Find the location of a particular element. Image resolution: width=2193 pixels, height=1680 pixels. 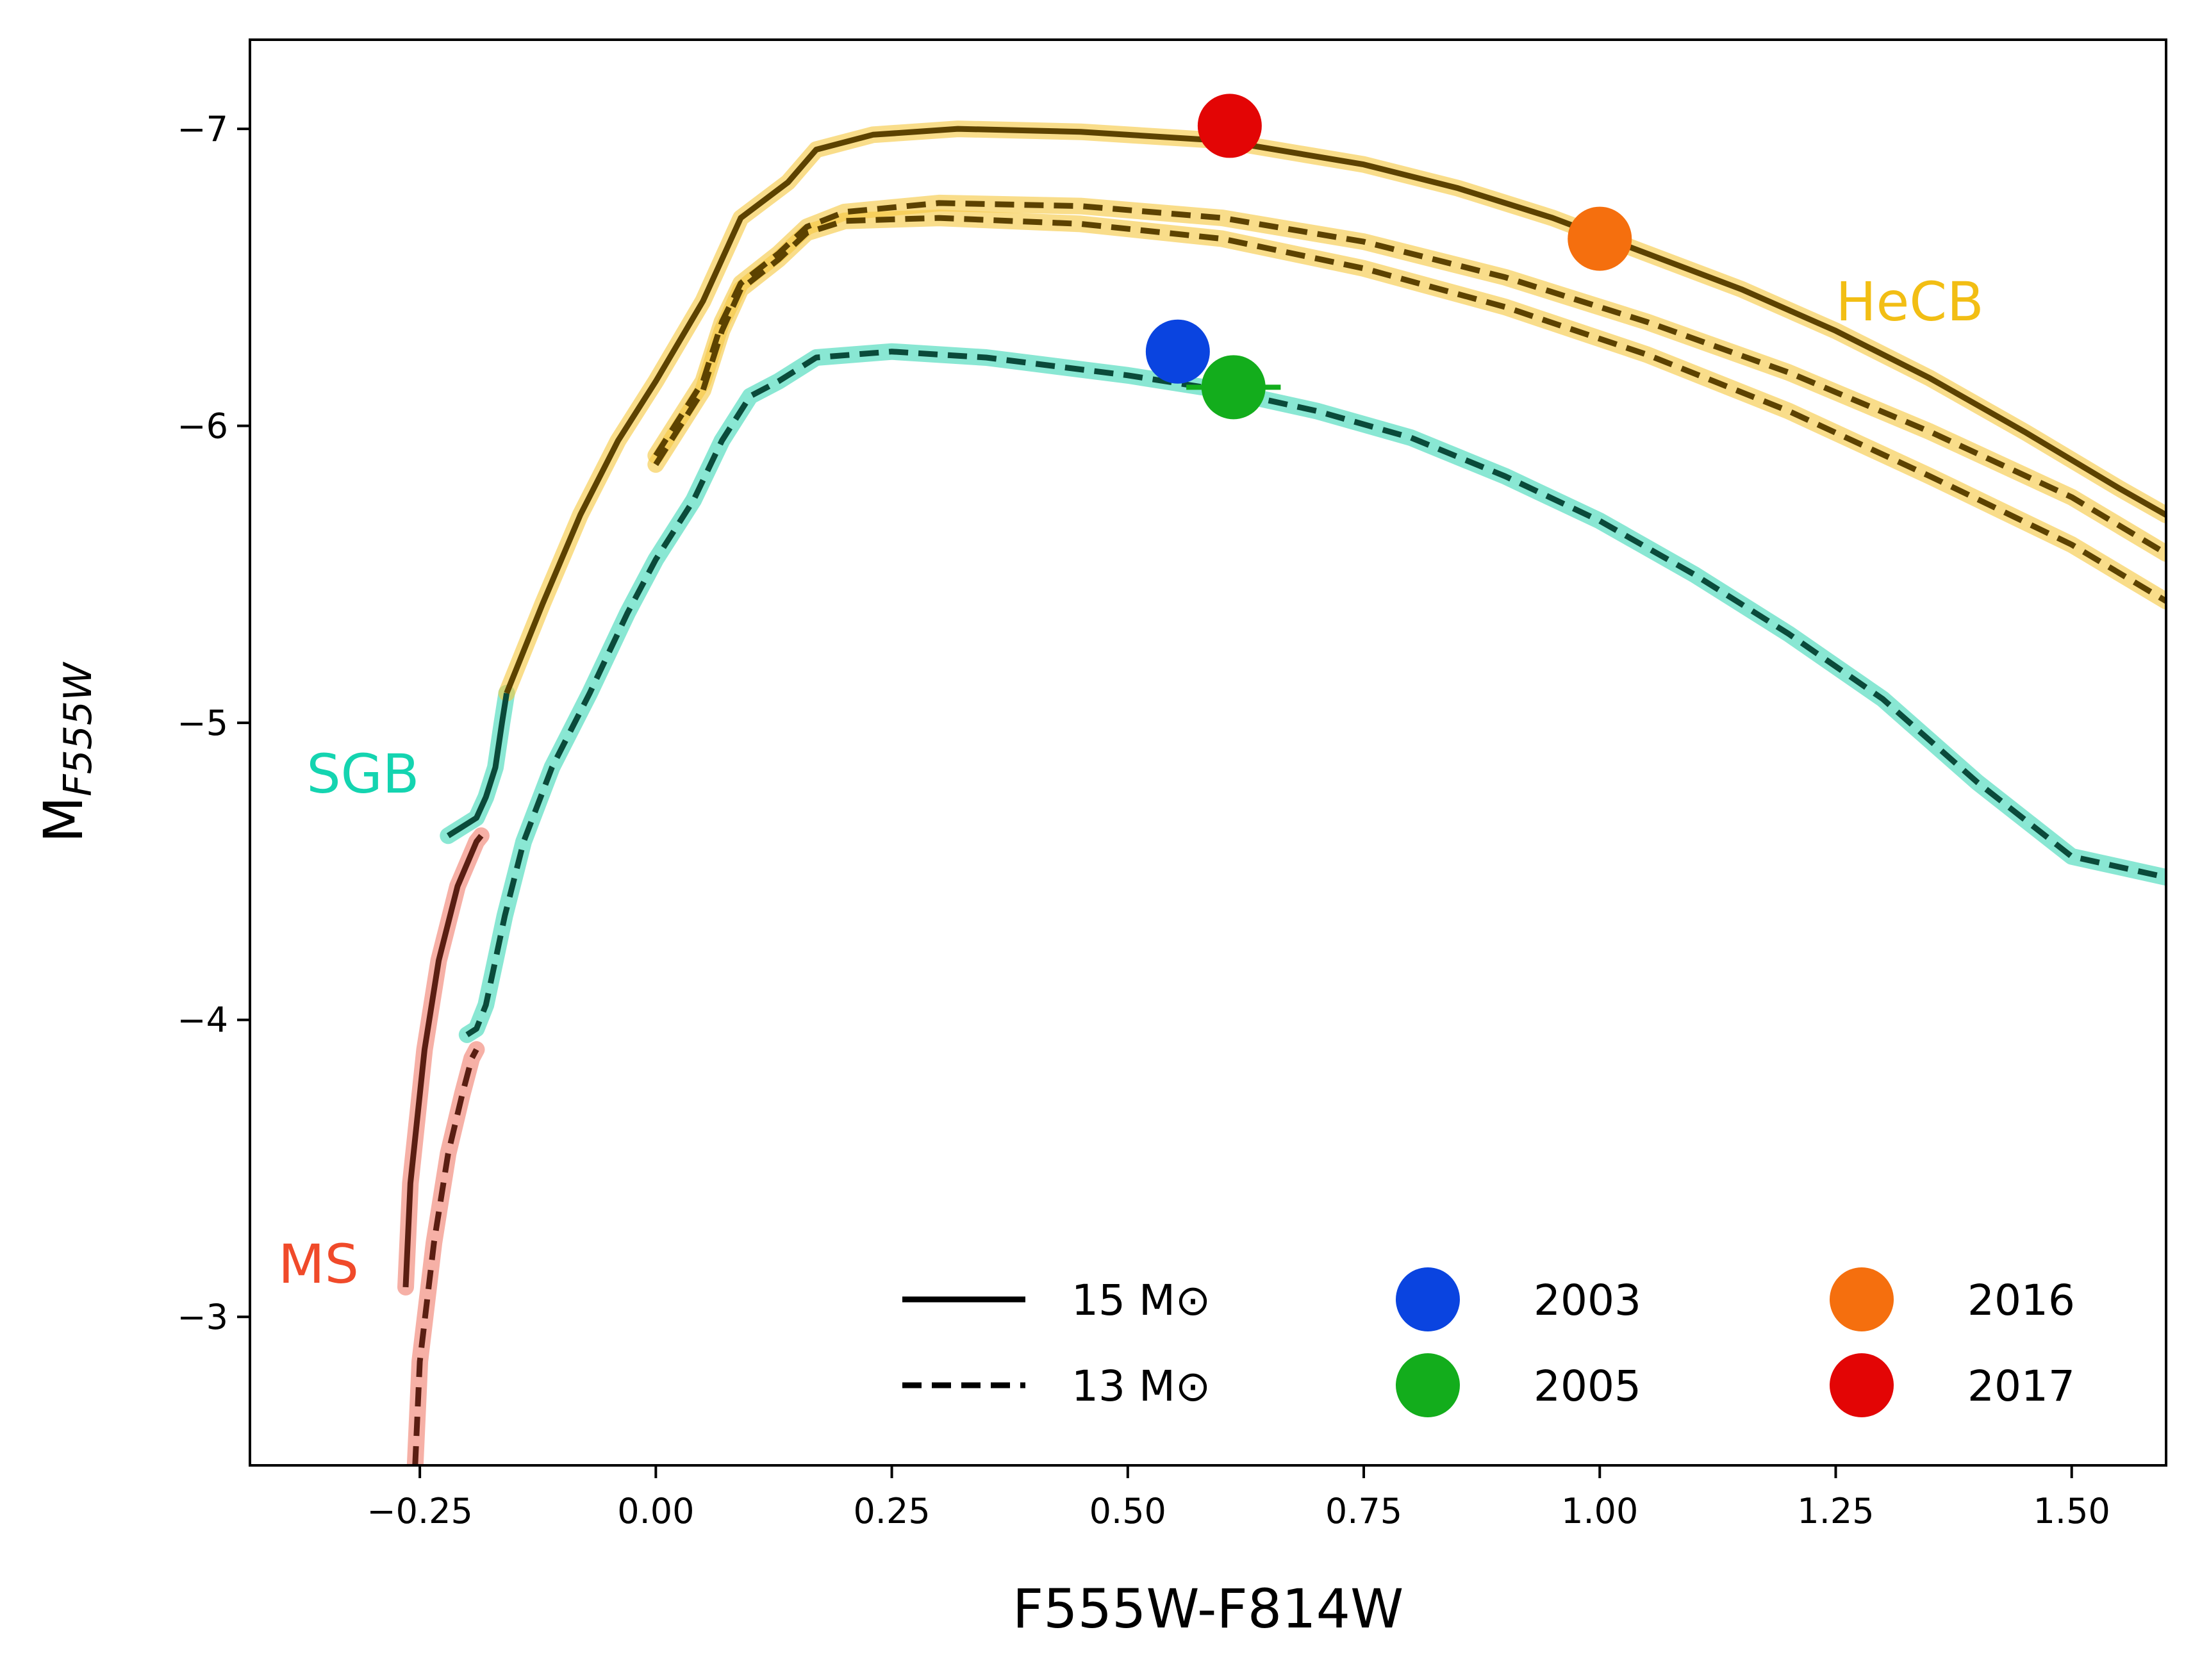

x-axis-label: F555W-F814W is located at coordinates (1208, 1608).